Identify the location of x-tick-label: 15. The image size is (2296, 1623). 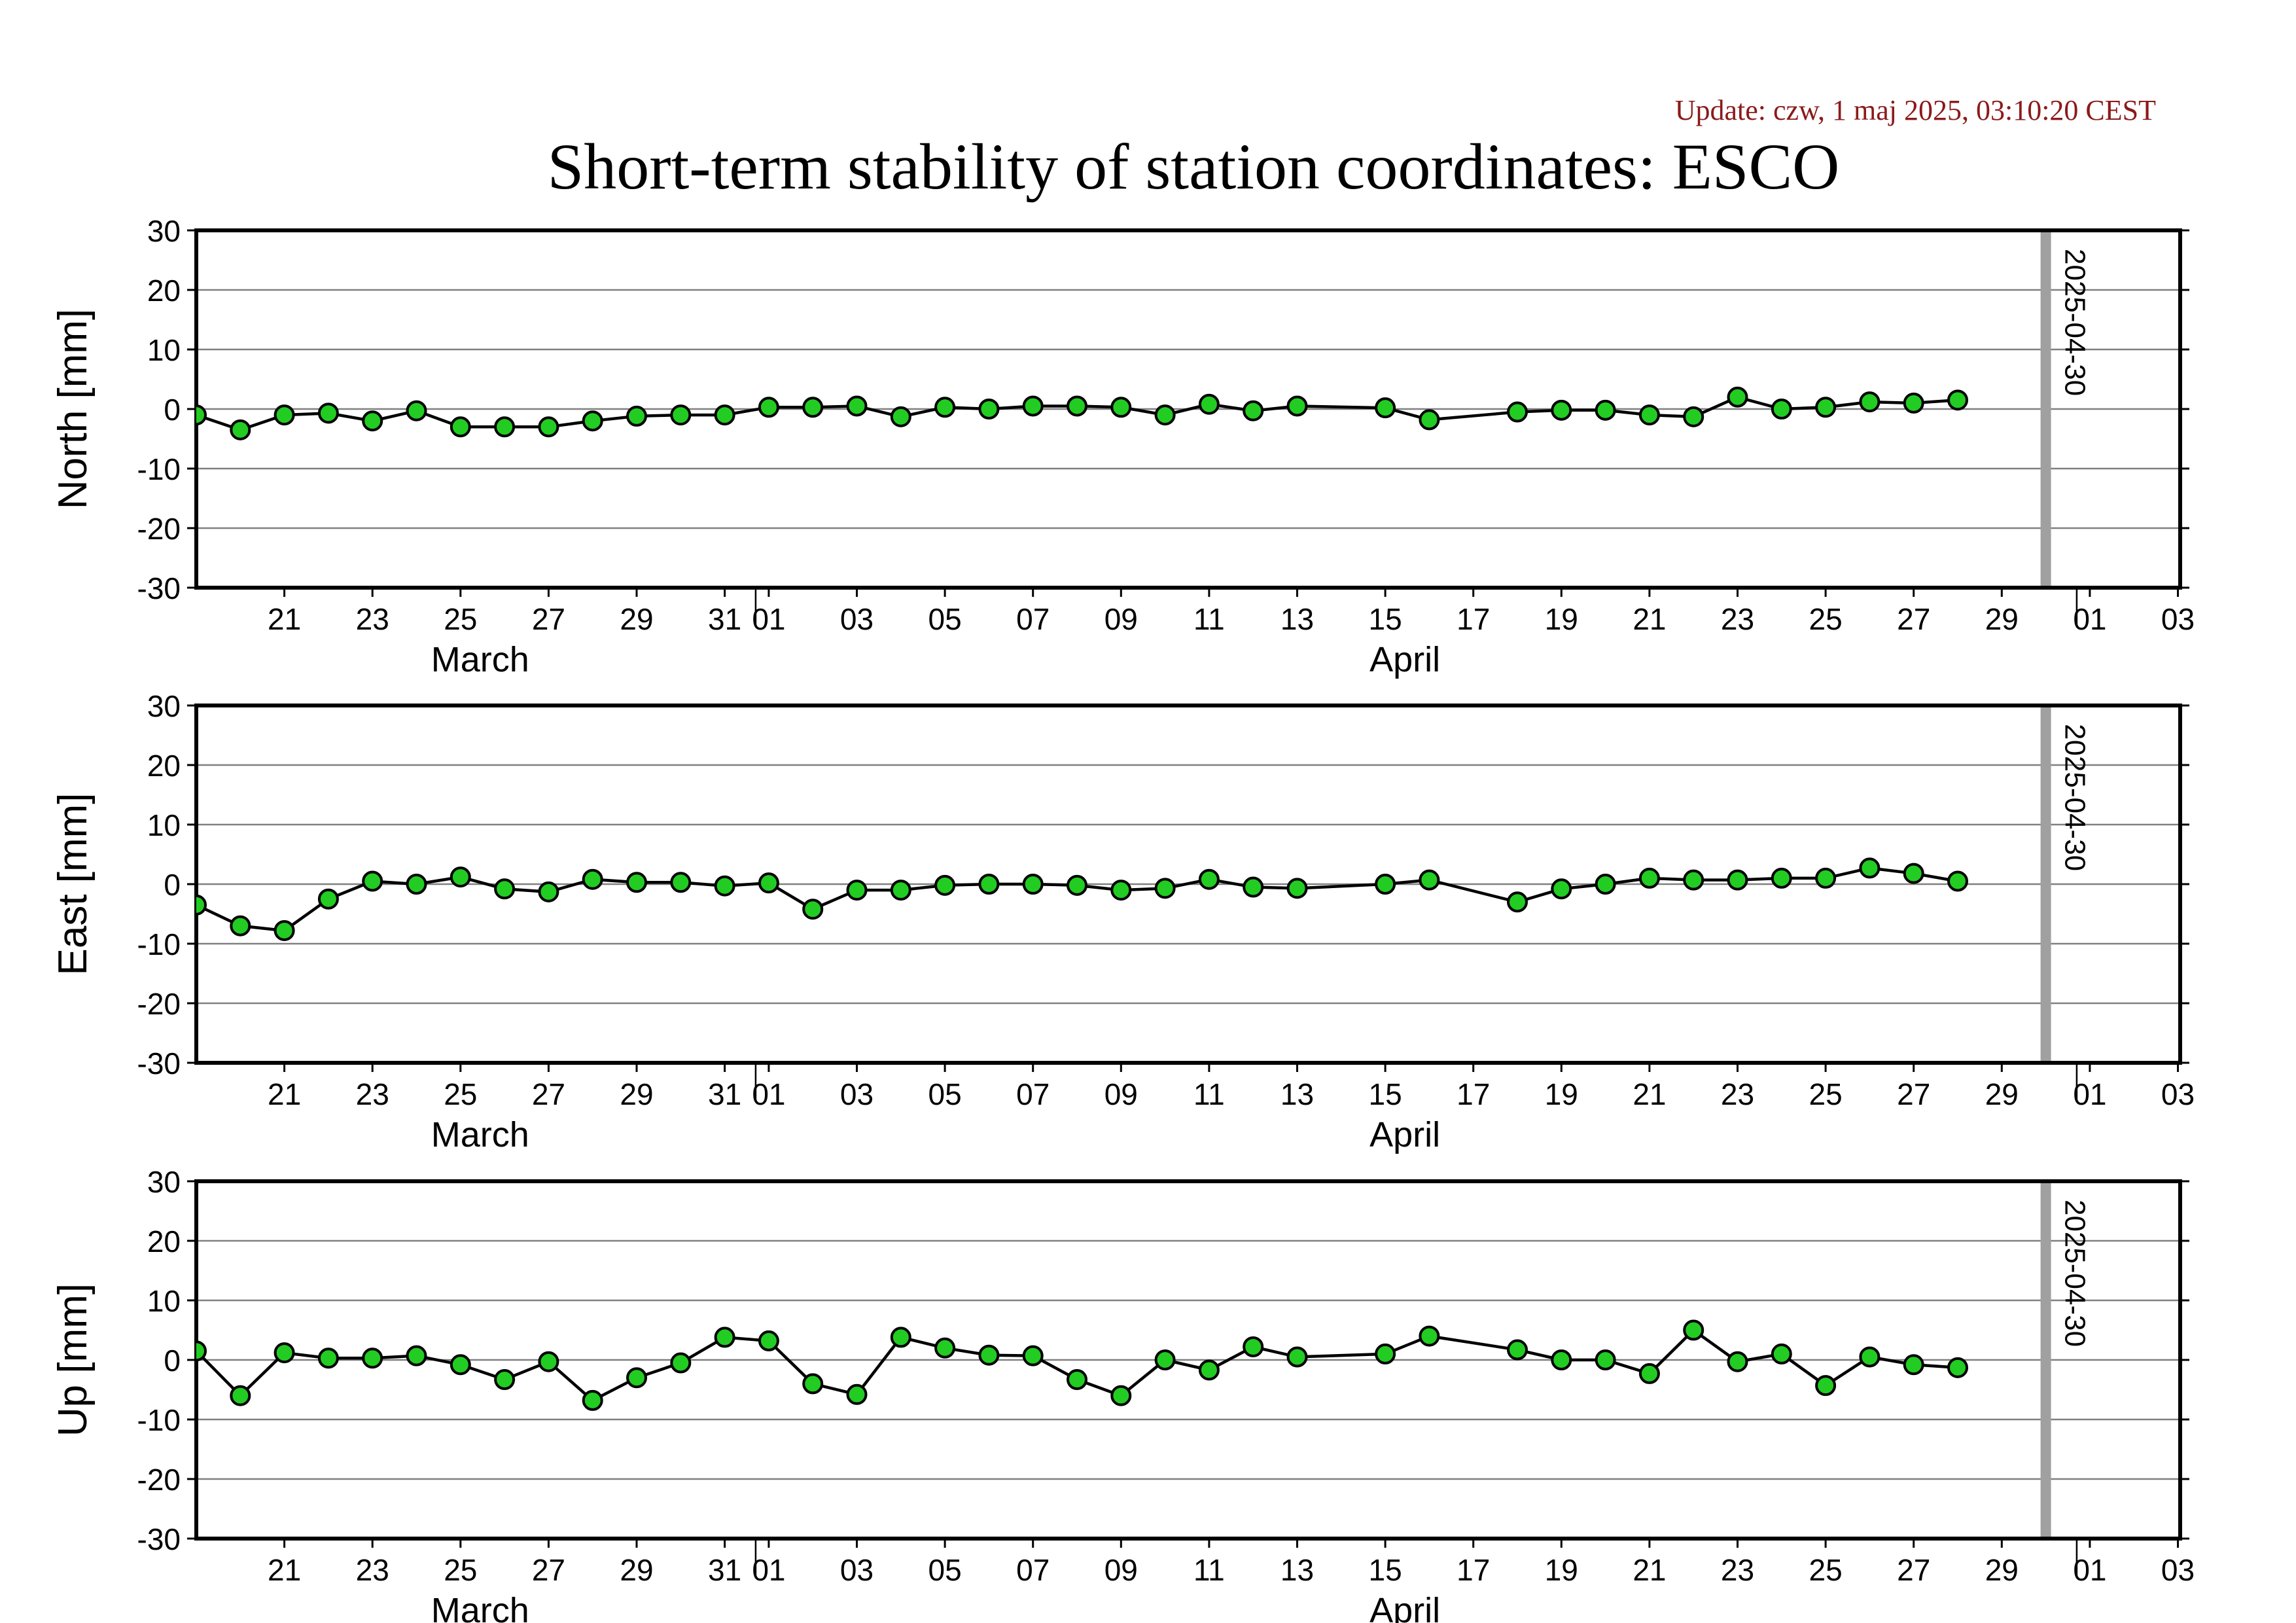
(1385, 1094).